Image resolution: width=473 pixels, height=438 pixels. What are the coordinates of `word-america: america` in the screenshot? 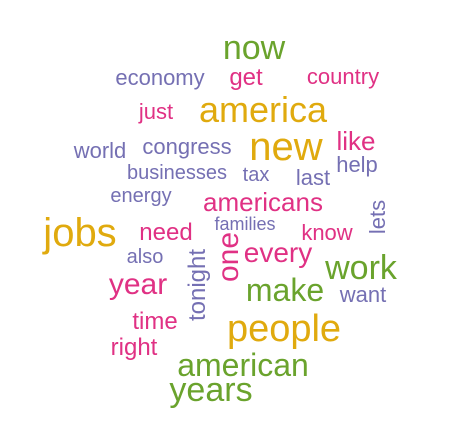 It's located at (263, 109).